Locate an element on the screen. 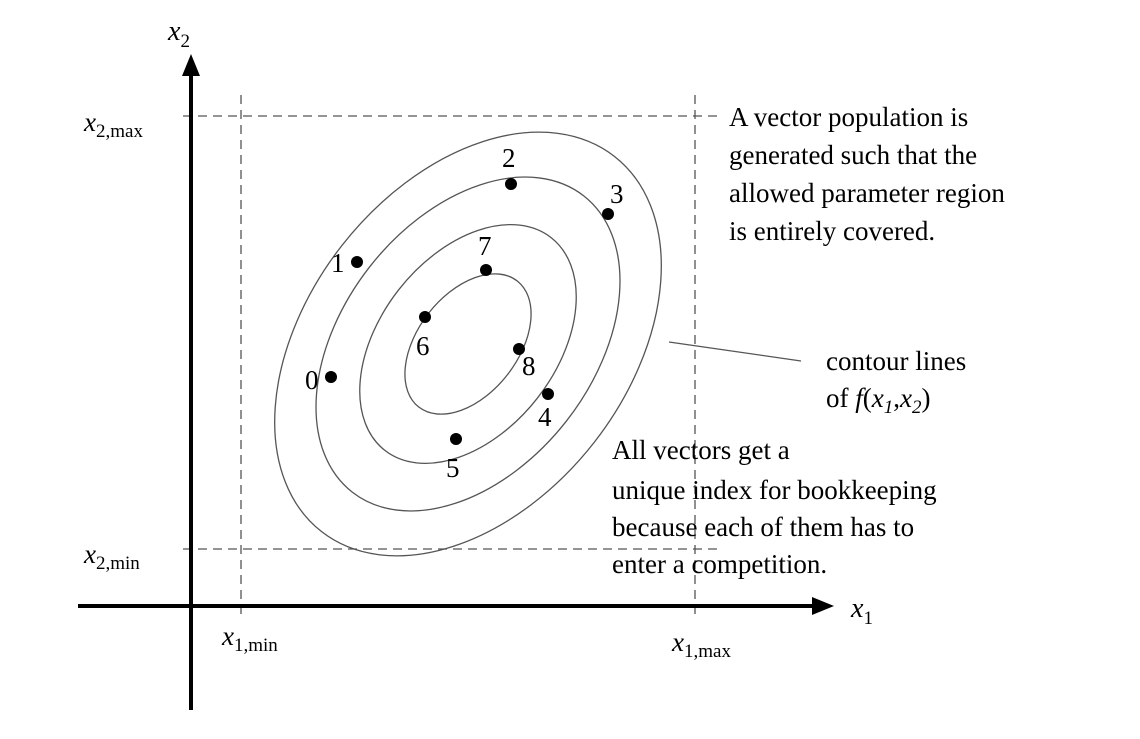 This screenshot has height=739, width=1140. x1-max-label: x1,max is located at coordinates (701, 644).